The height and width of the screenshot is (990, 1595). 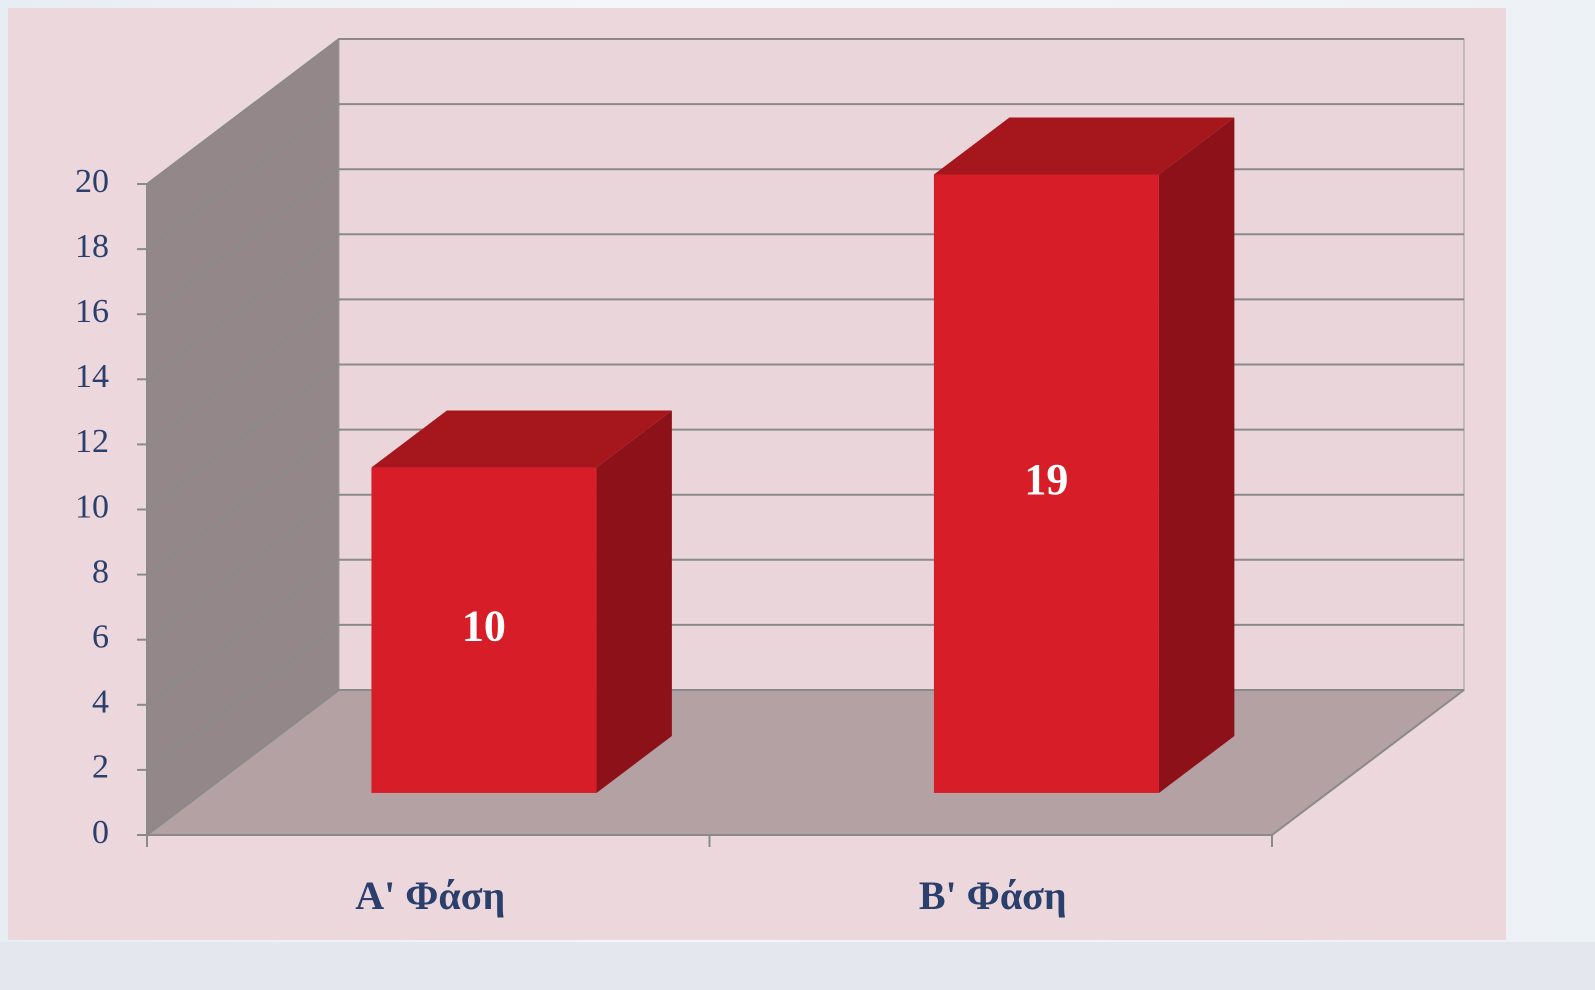 What do you see at coordinates (805, 762) in the screenshot?
I see `floor` at bounding box center [805, 762].